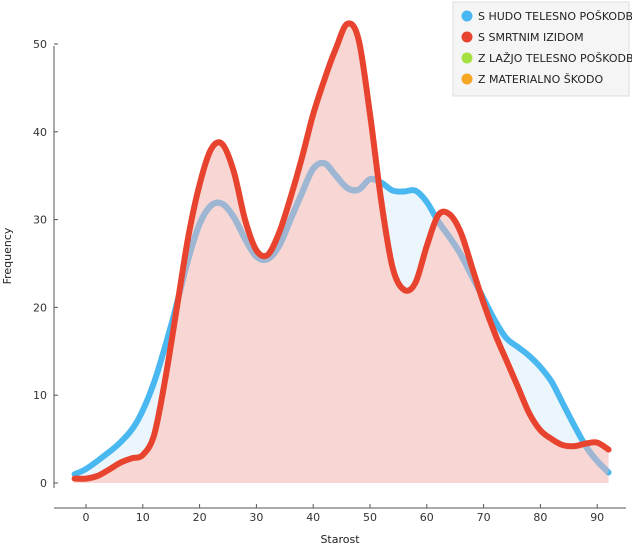  Describe the element at coordinates (45, 264) in the screenshot. I see `y-axis: 0 10 20 30 40 50` at that location.